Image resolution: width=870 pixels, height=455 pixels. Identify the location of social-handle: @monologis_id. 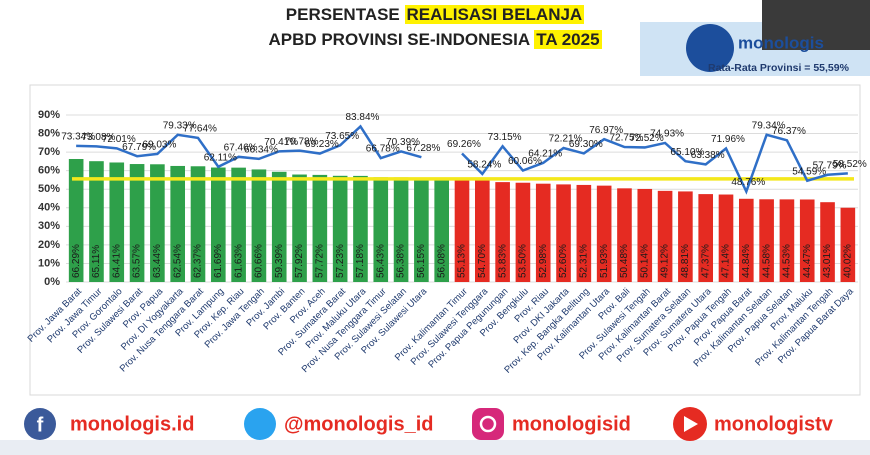
(359, 424).